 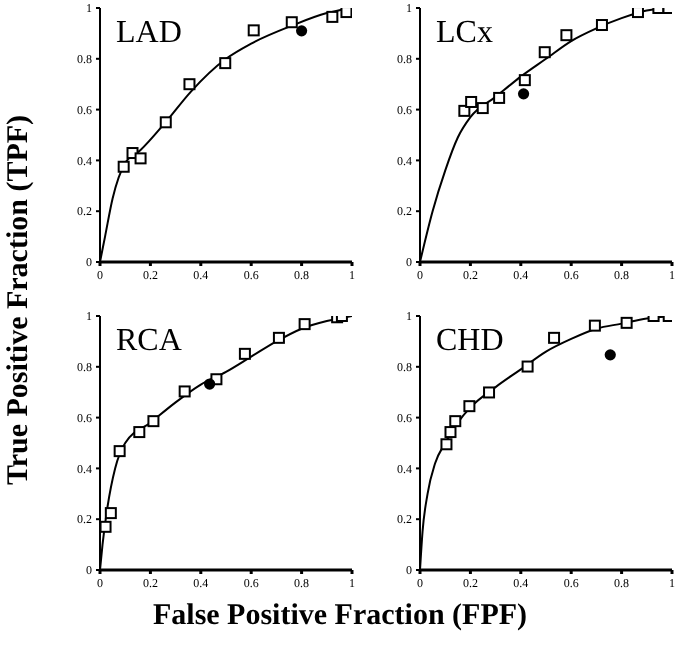 What do you see at coordinates (470, 342) in the screenshot?
I see `chart-title: CHD` at bounding box center [470, 342].